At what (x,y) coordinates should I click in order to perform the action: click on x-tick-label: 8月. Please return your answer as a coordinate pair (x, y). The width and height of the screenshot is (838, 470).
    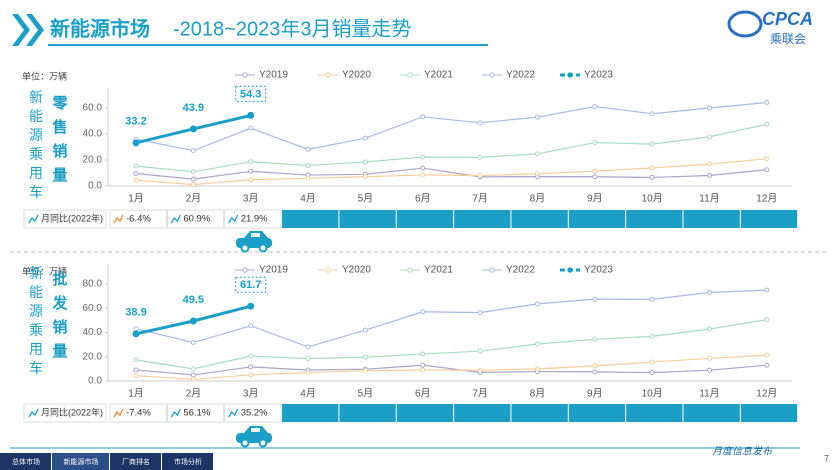
    Looking at the image, I should click on (538, 199).